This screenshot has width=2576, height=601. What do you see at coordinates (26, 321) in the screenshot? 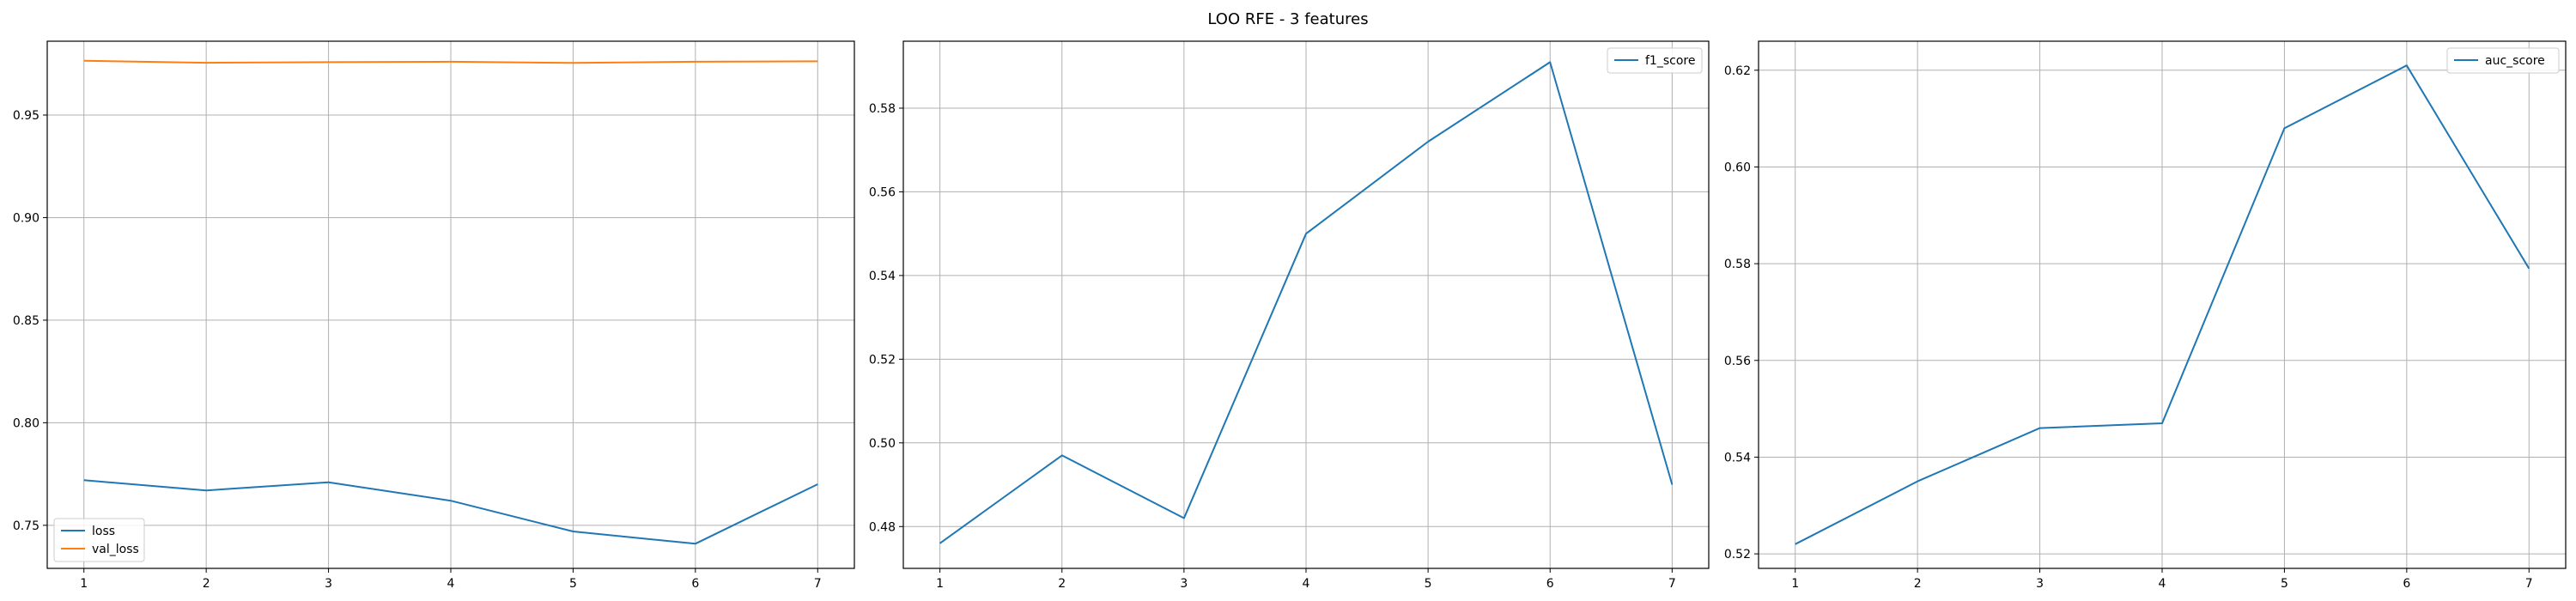
I see `y-tick-label: 0.85` at bounding box center [26, 321].